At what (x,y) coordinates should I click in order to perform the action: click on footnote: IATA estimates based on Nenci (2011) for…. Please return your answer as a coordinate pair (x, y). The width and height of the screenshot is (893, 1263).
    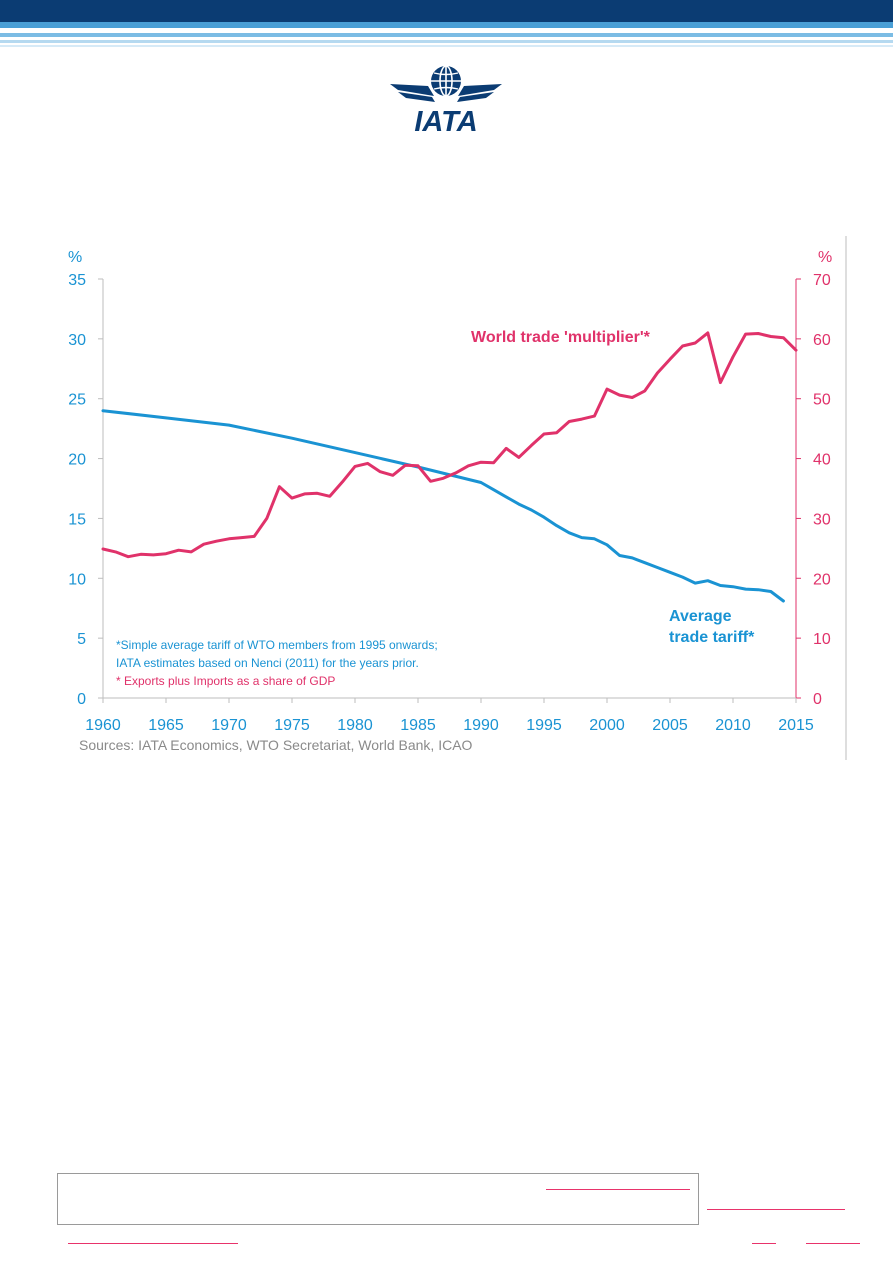
    Looking at the image, I should click on (267, 663).